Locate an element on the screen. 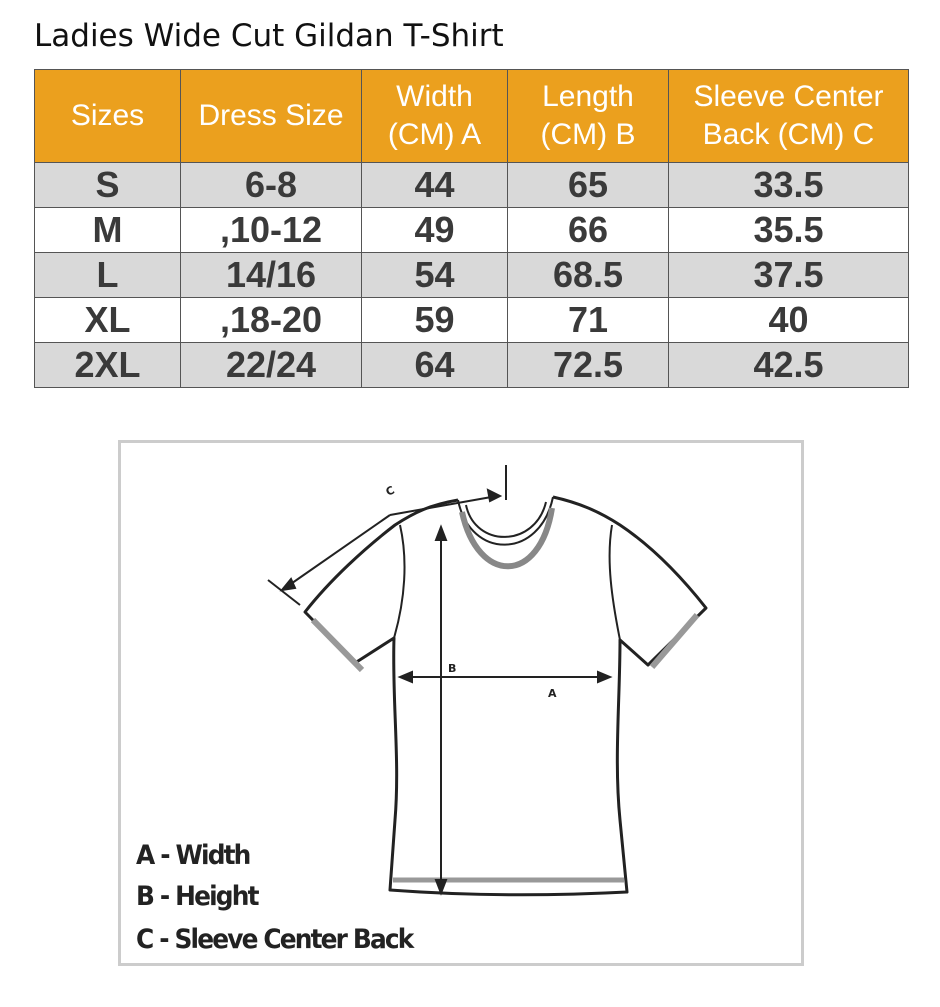 The width and height of the screenshot is (940, 1007). header-length: Length (CM) B is located at coordinates (588, 116).